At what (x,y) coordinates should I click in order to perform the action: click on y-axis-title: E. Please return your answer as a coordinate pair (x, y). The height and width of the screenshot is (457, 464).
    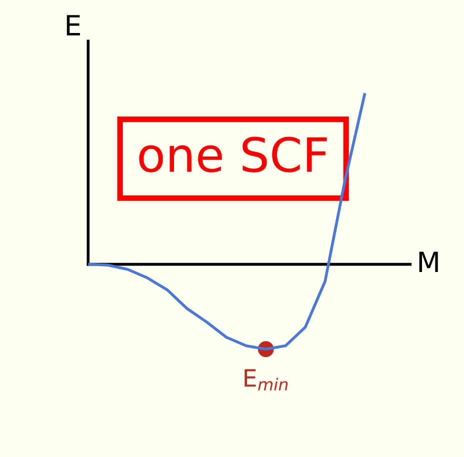
    Looking at the image, I should click on (73, 25).